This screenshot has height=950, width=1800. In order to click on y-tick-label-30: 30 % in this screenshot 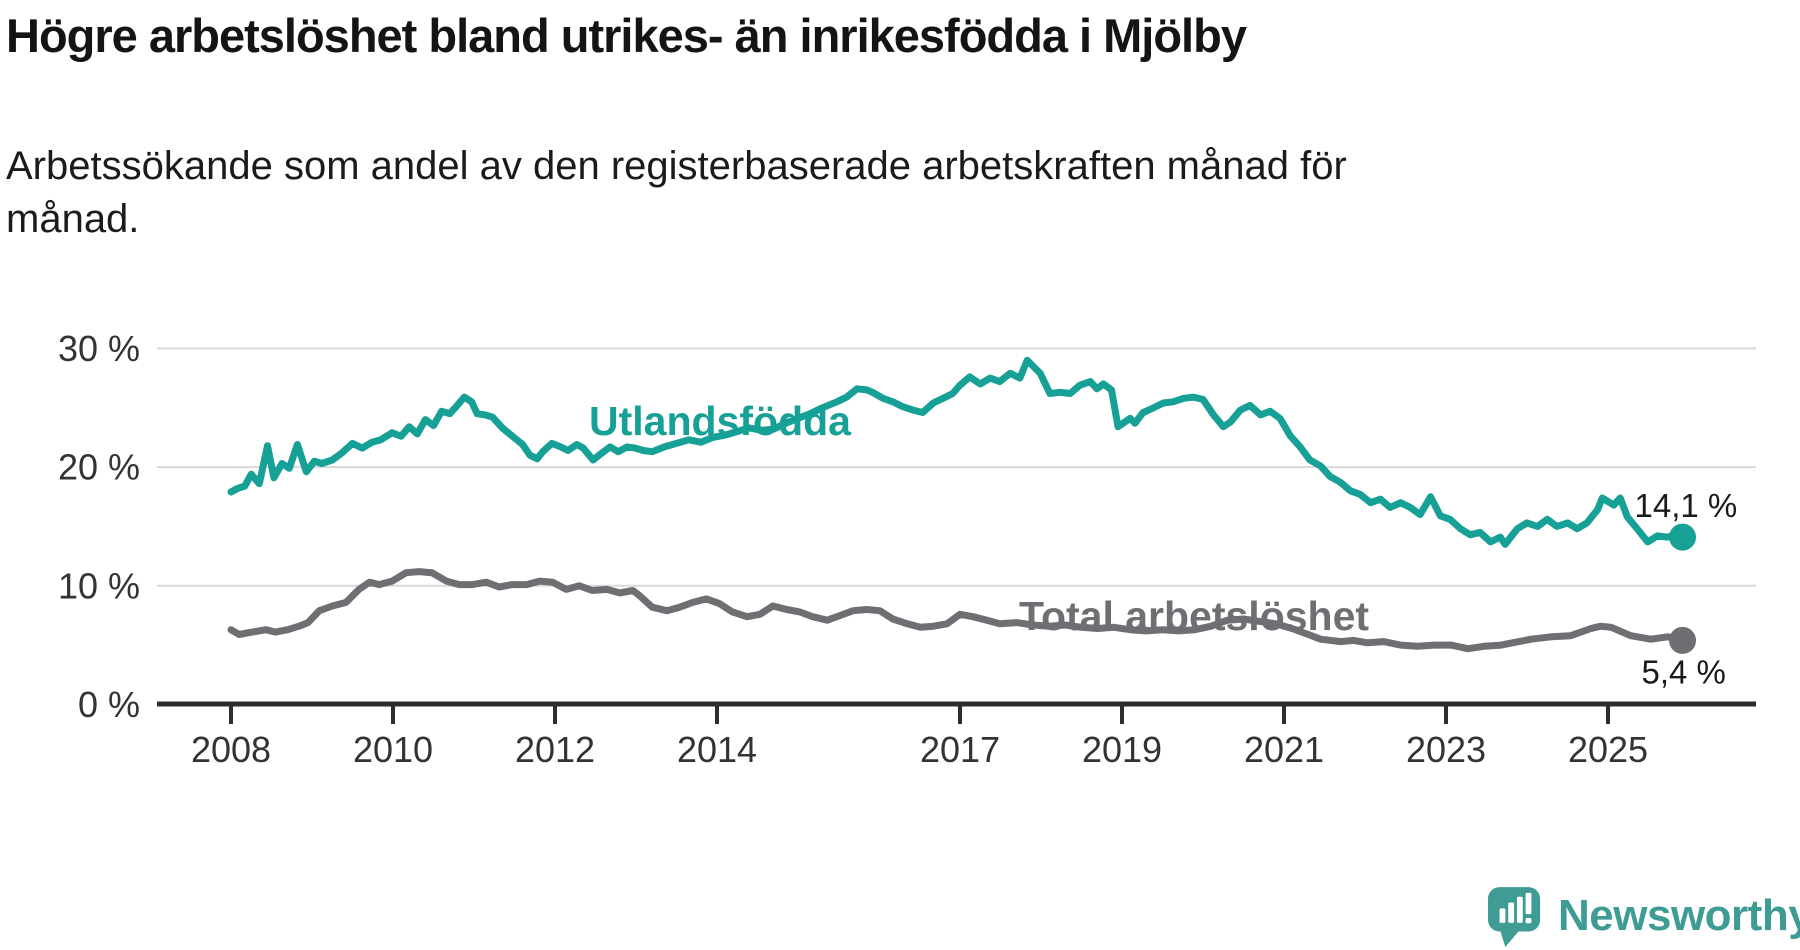, I will do `click(99, 348)`.